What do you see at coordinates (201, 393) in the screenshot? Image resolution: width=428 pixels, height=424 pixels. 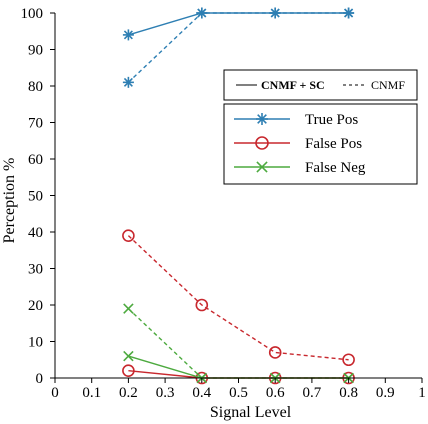 I see `x-tick-label: 0.4` at bounding box center [201, 393].